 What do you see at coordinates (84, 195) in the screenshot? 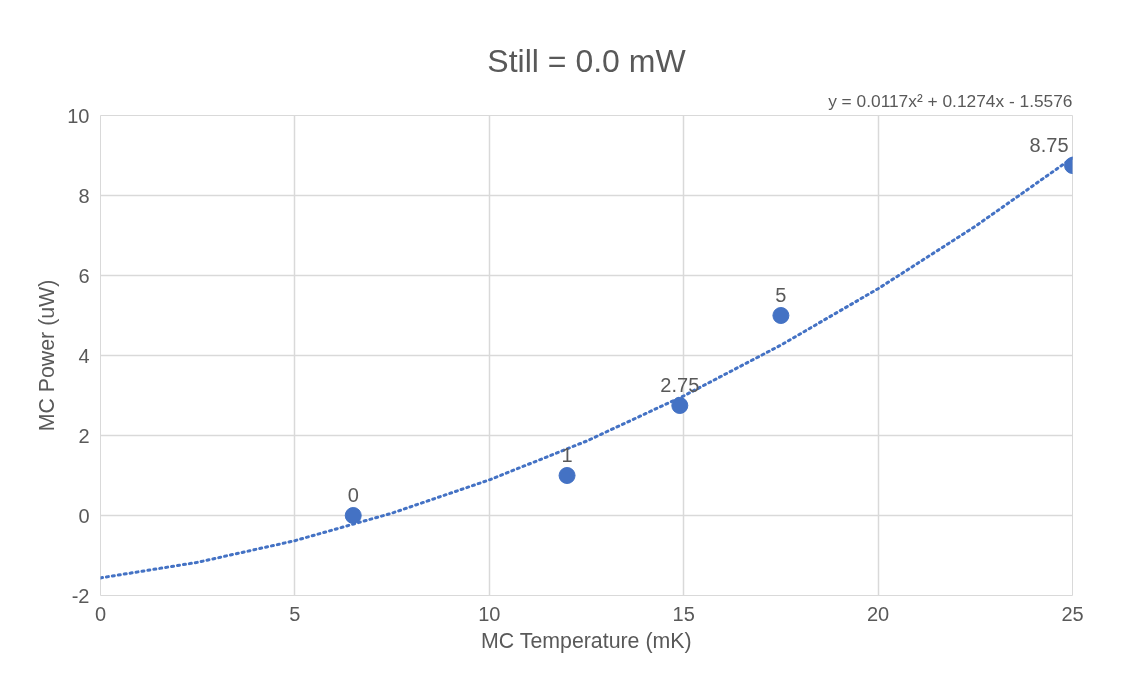
I see `y-tick-label: 8` at bounding box center [84, 195].